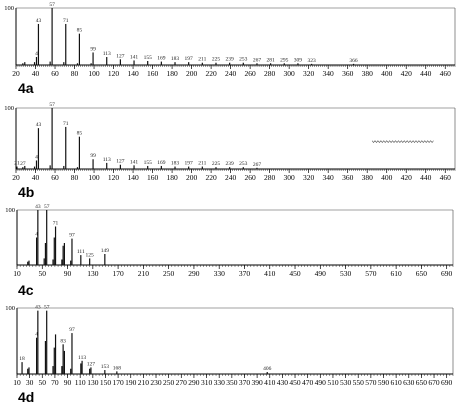  Describe the element at coordinates (298, 60) in the screenshot. I see `peak-label: 309` at that location.